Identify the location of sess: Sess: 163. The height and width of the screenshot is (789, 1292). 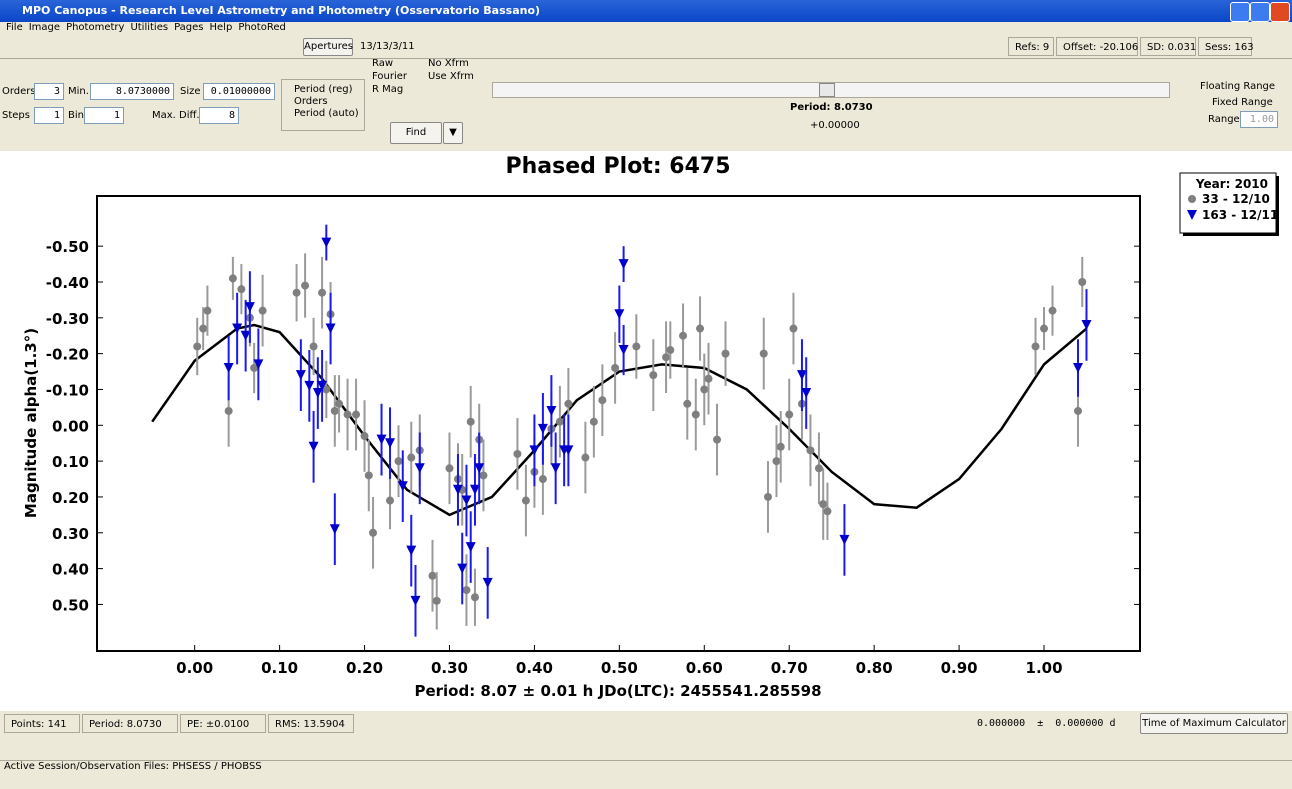
(1226, 46).